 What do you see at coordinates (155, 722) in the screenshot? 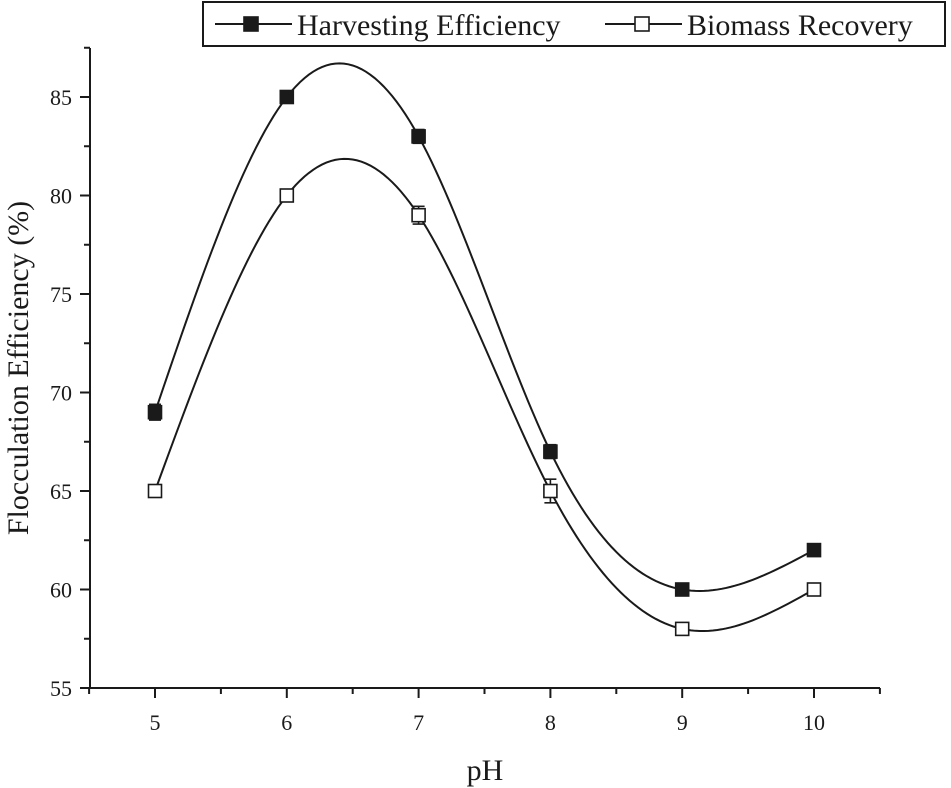
I see `x-tick-label-5: 5` at bounding box center [155, 722].